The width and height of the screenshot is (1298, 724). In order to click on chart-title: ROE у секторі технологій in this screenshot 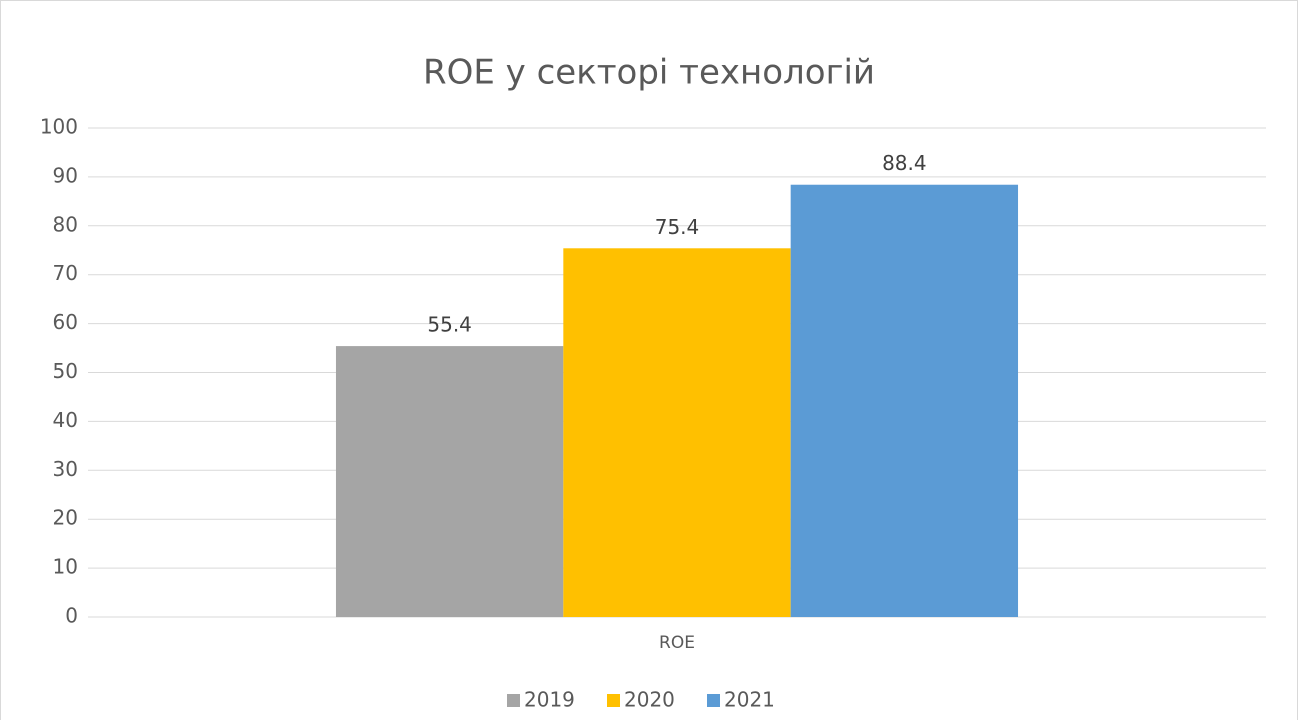, I will do `click(649, 73)`.